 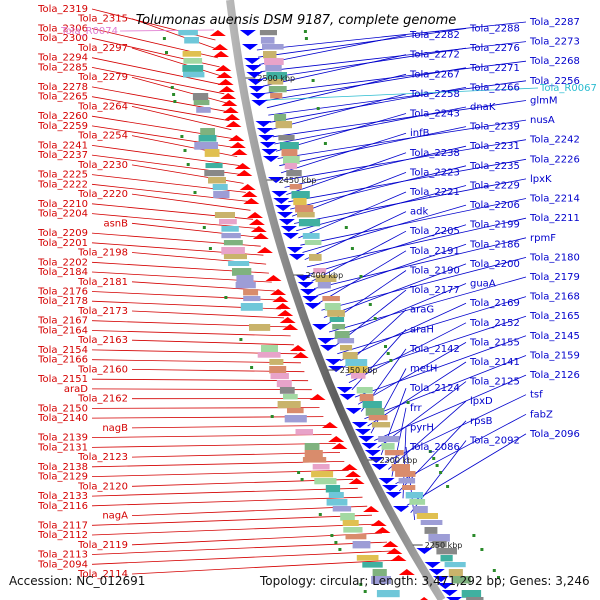 What do you see at coordinates (554, 356) in the screenshot?
I see `gene-label: Tola_2159` at bounding box center [554, 356].